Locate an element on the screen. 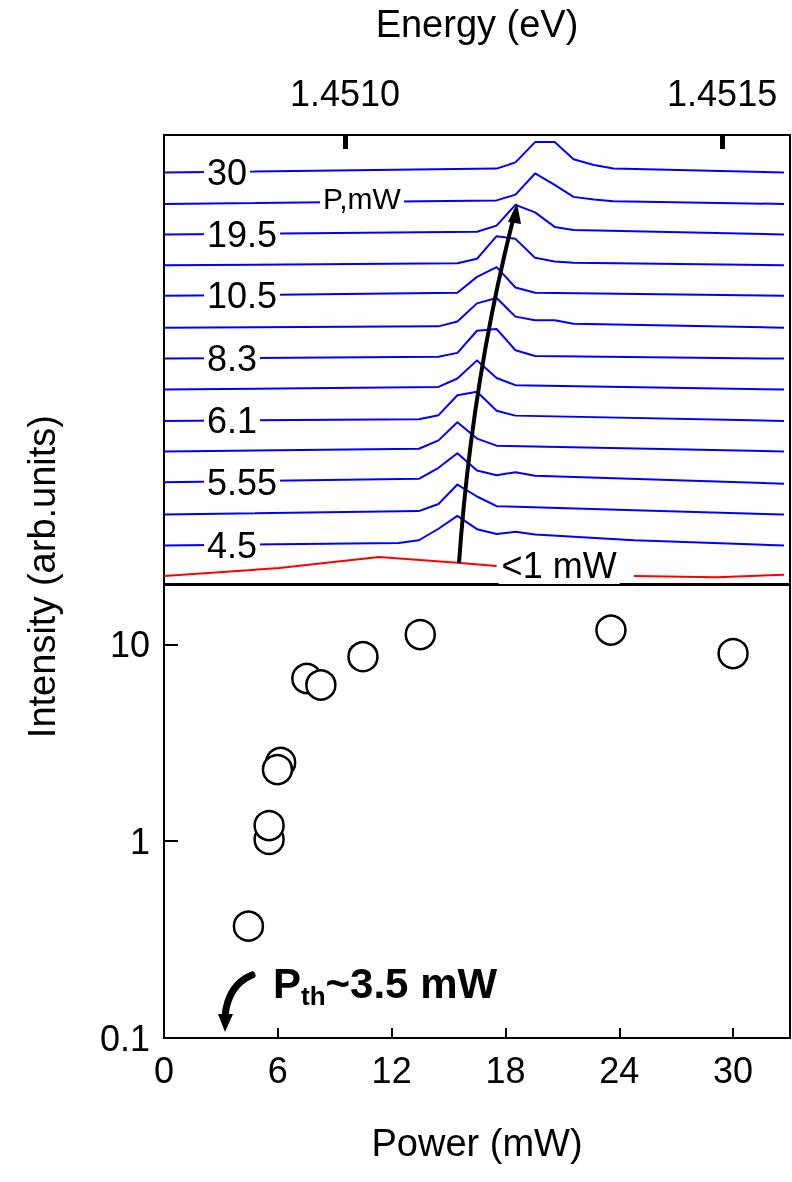 This screenshot has height=1182, width=792. series-label: 4.5 is located at coordinates (232, 546).